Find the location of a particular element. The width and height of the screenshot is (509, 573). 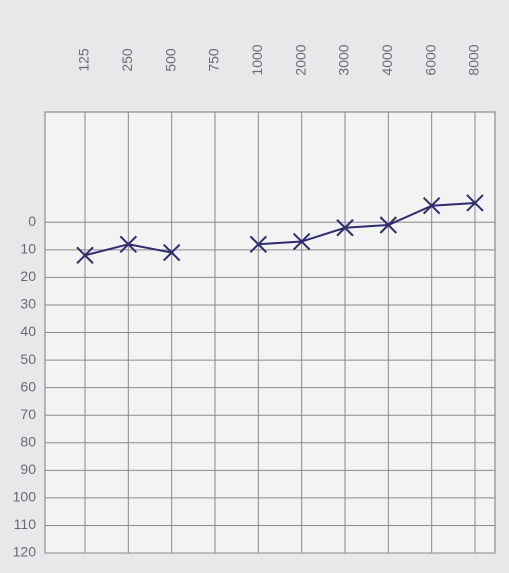

x-tick-label: 125 is located at coordinates (84, 60).